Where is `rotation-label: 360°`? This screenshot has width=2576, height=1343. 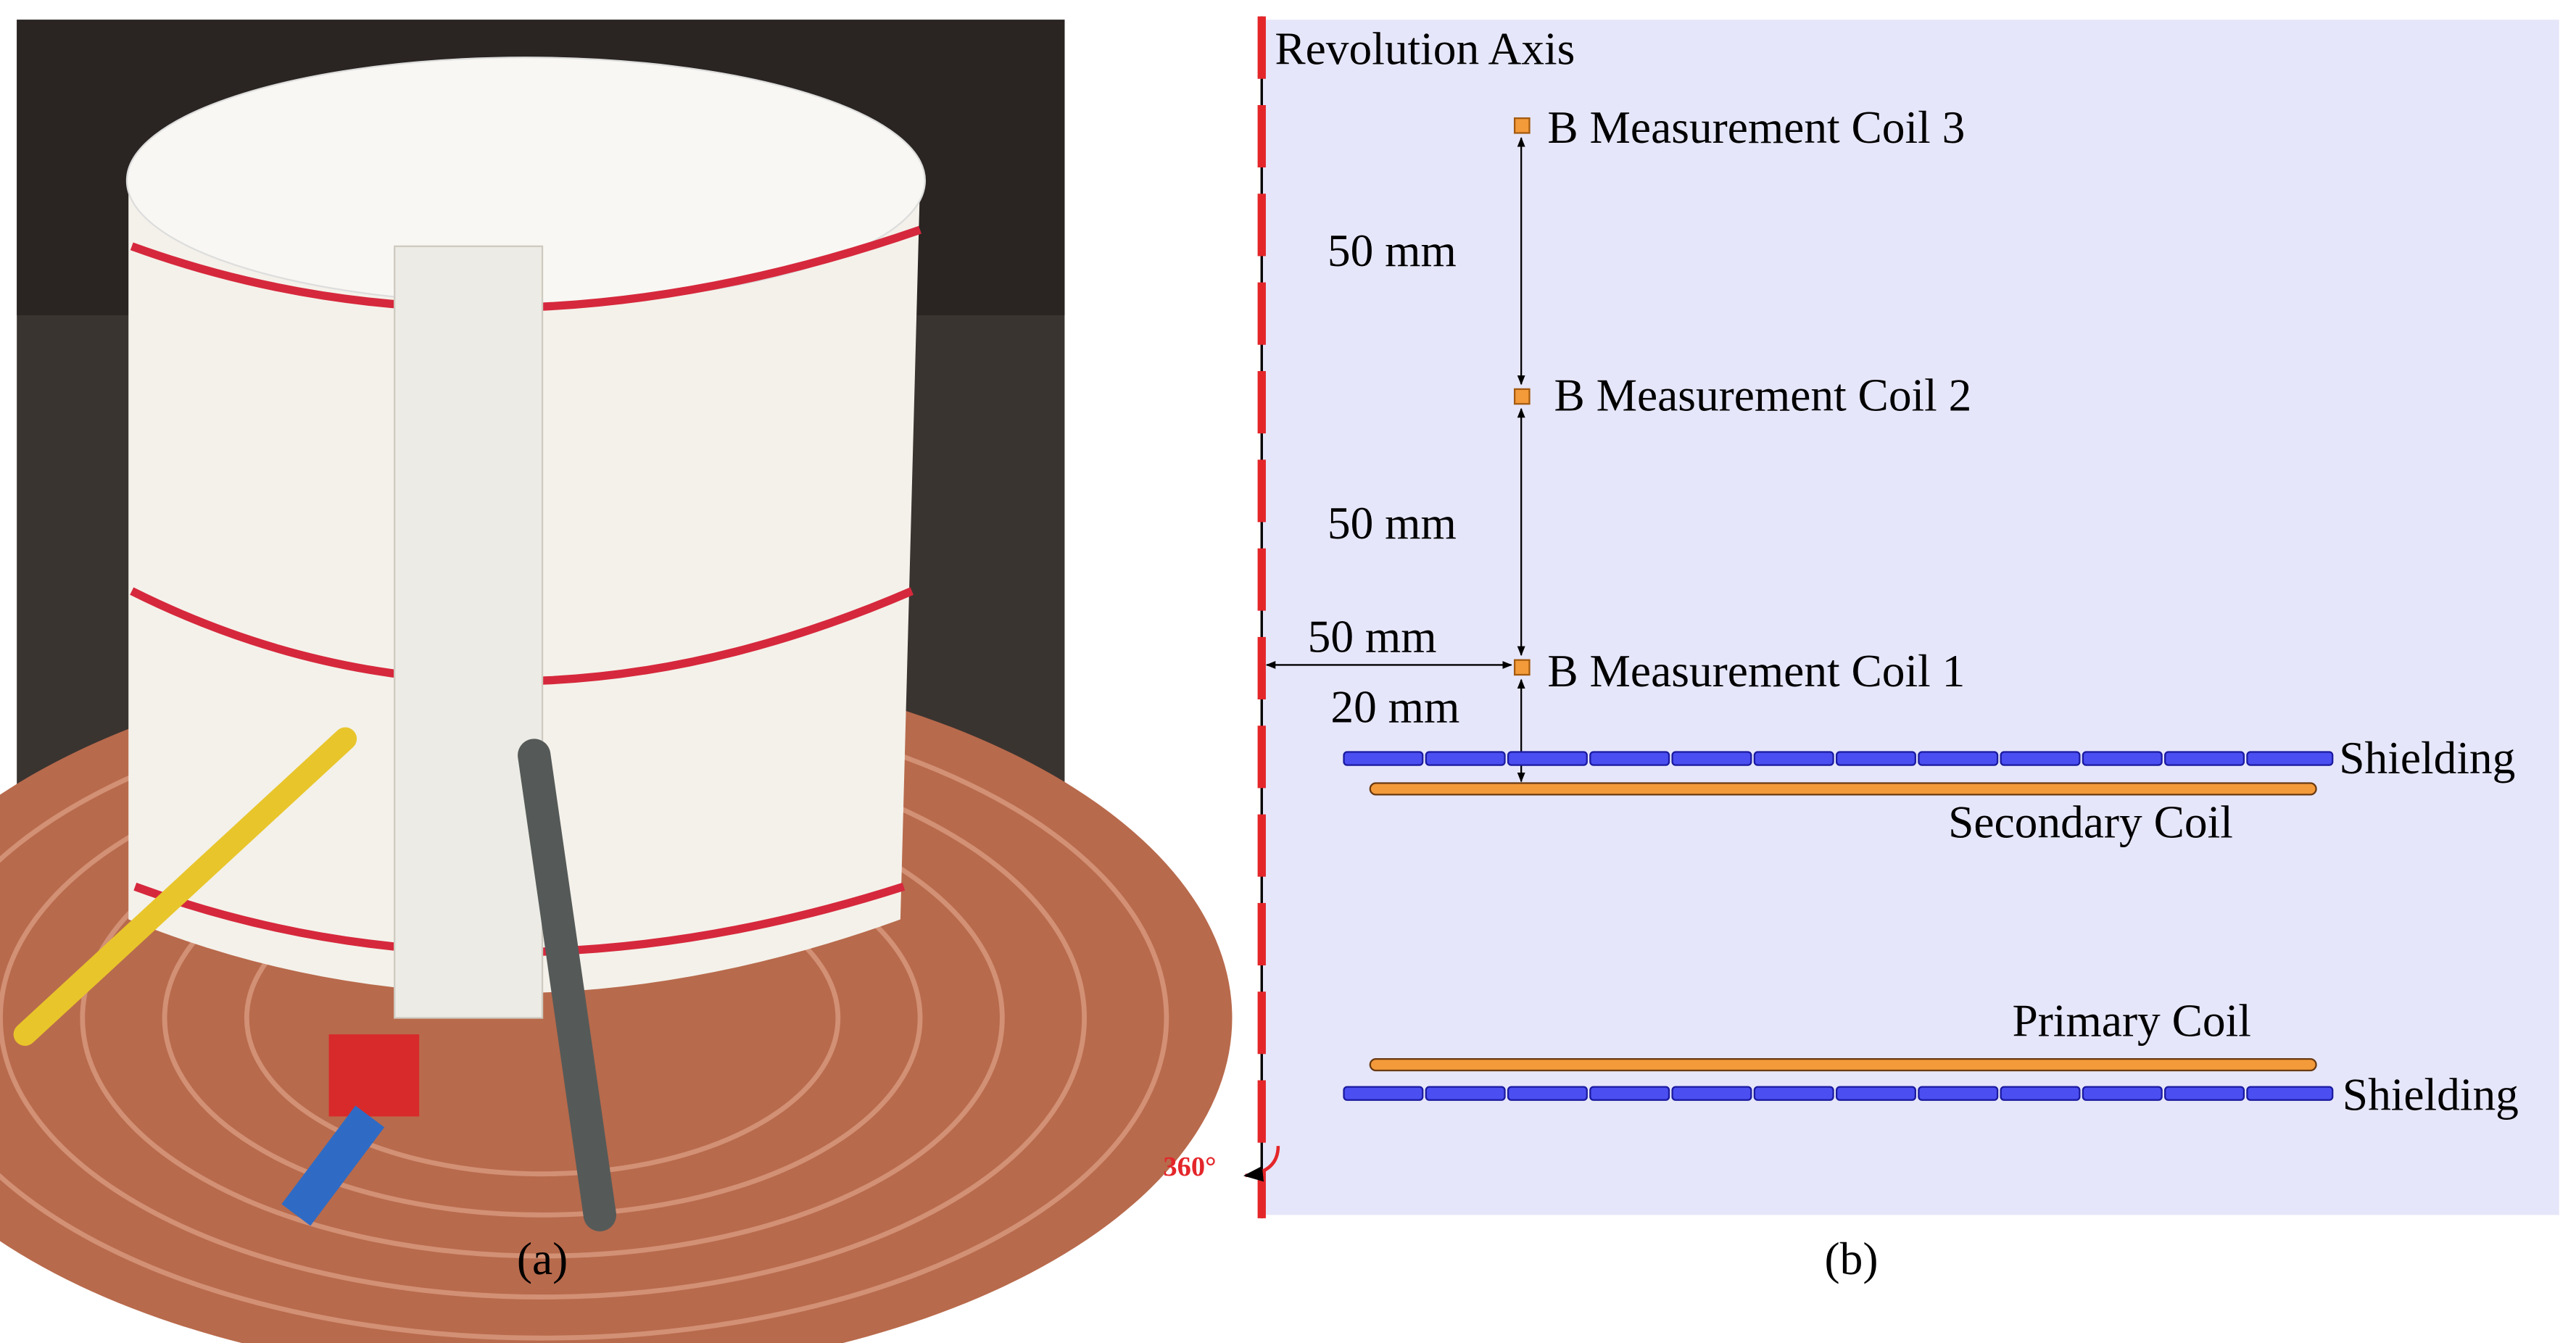 rotation-label: 360° is located at coordinates (1190, 1167).